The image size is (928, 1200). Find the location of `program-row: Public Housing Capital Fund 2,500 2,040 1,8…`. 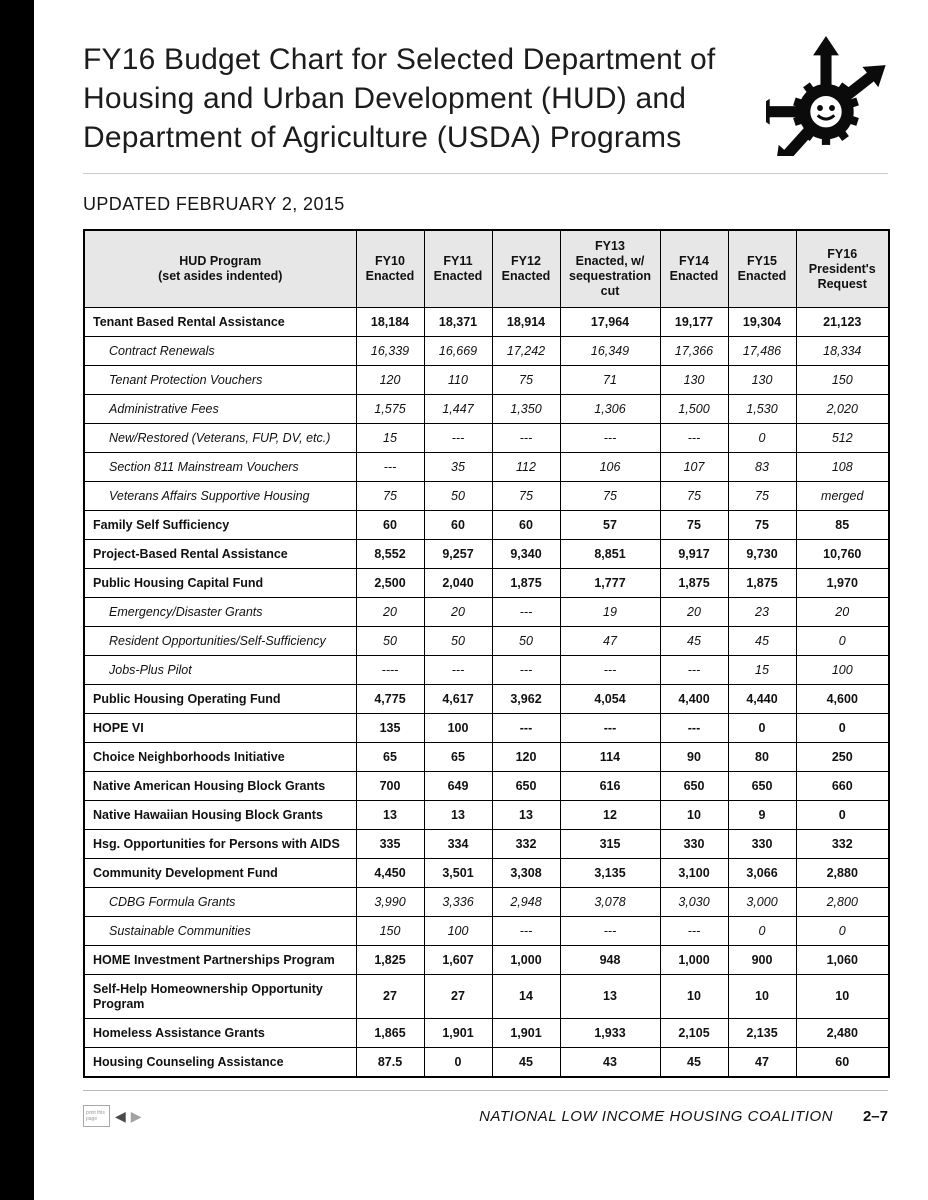

program-row: Public Housing Capital Fund 2,500 2,040 1,8… is located at coordinates (486, 583).